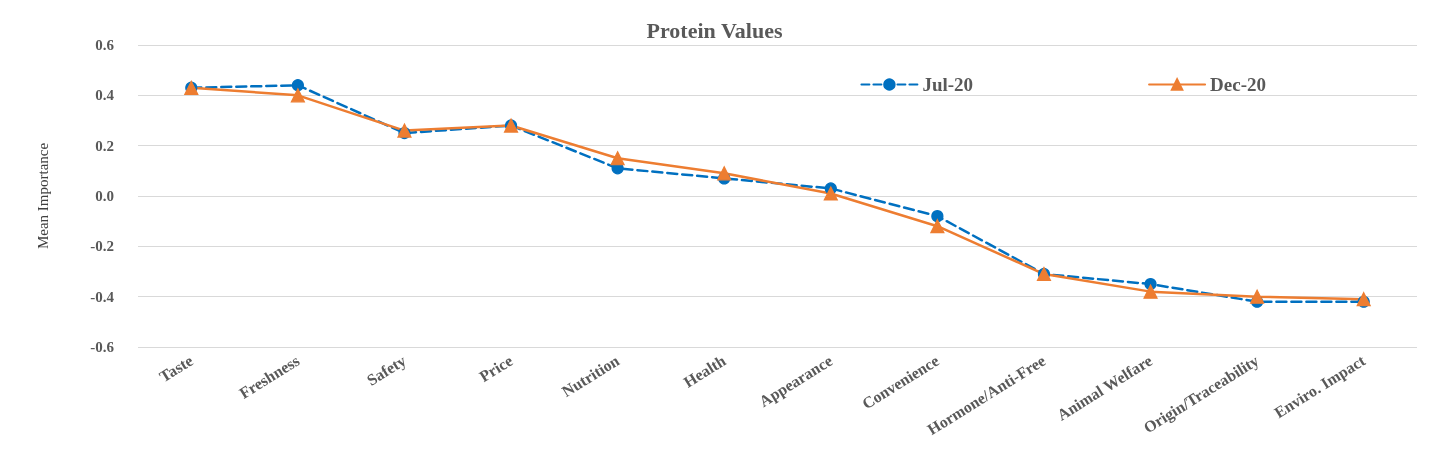  What do you see at coordinates (102, 347) in the screenshot?
I see `y-tick-label: -0.6` at bounding box center [102, 347].